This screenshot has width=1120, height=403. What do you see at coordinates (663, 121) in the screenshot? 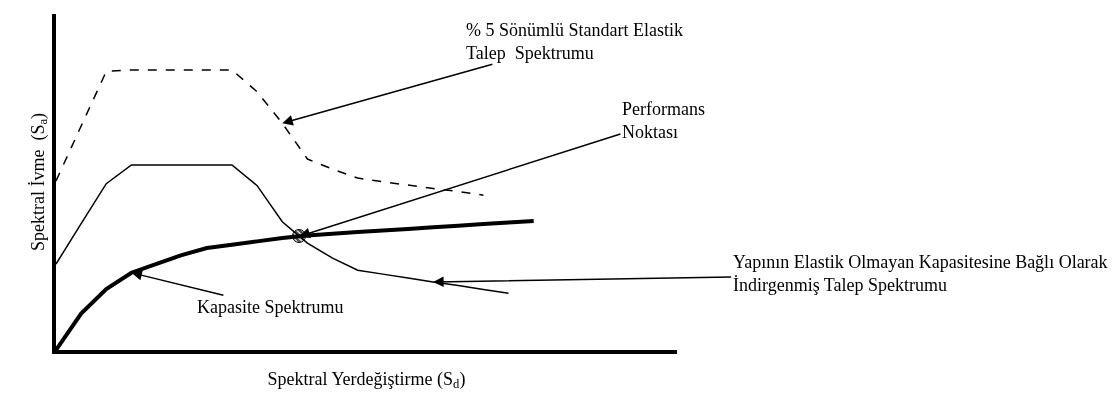
I see `text: Performans Noktası` at bounding box center [663, 121].